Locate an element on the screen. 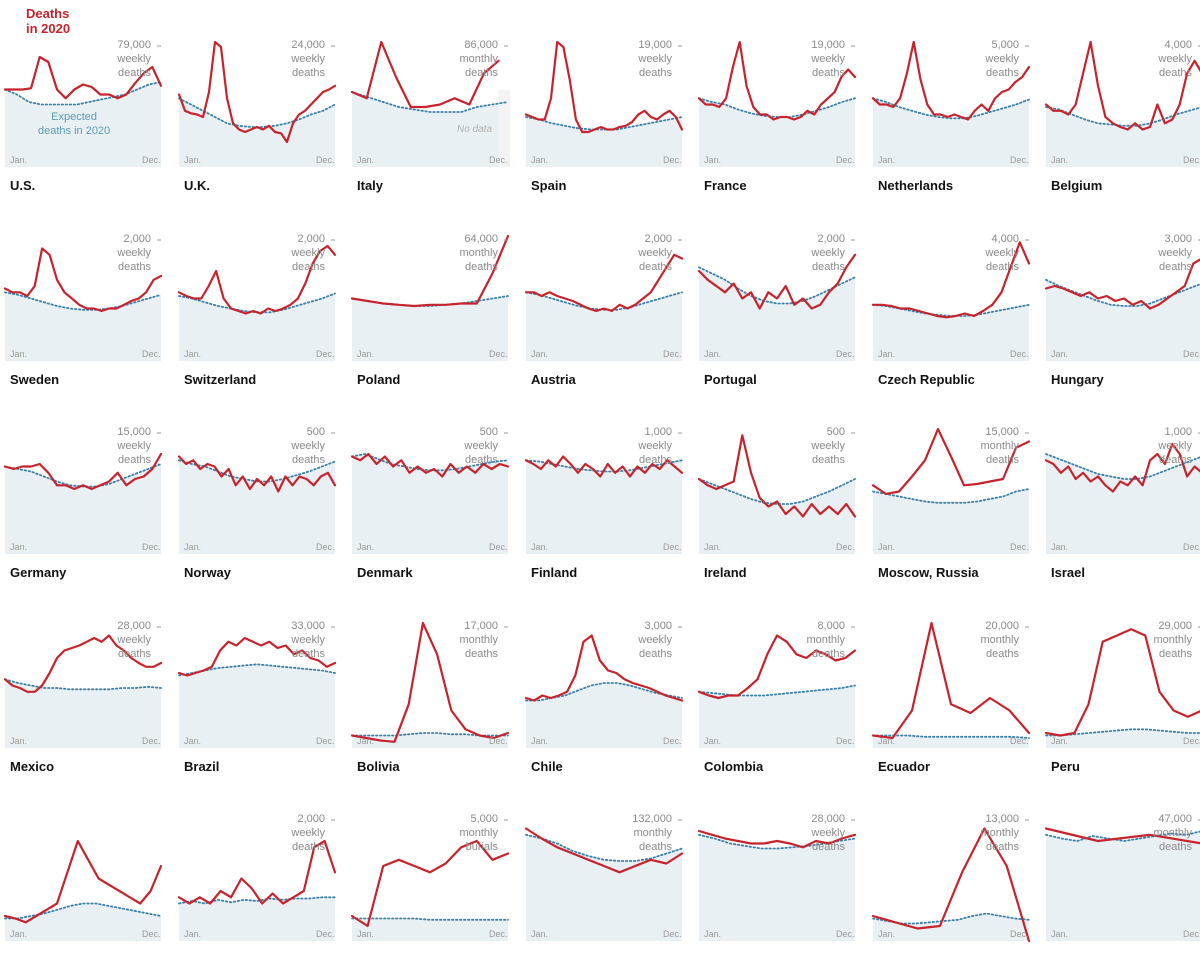  chart-panel: 2,000 weekly deaths Jan. Dec. Portugal is located at coordinates (777, 295).